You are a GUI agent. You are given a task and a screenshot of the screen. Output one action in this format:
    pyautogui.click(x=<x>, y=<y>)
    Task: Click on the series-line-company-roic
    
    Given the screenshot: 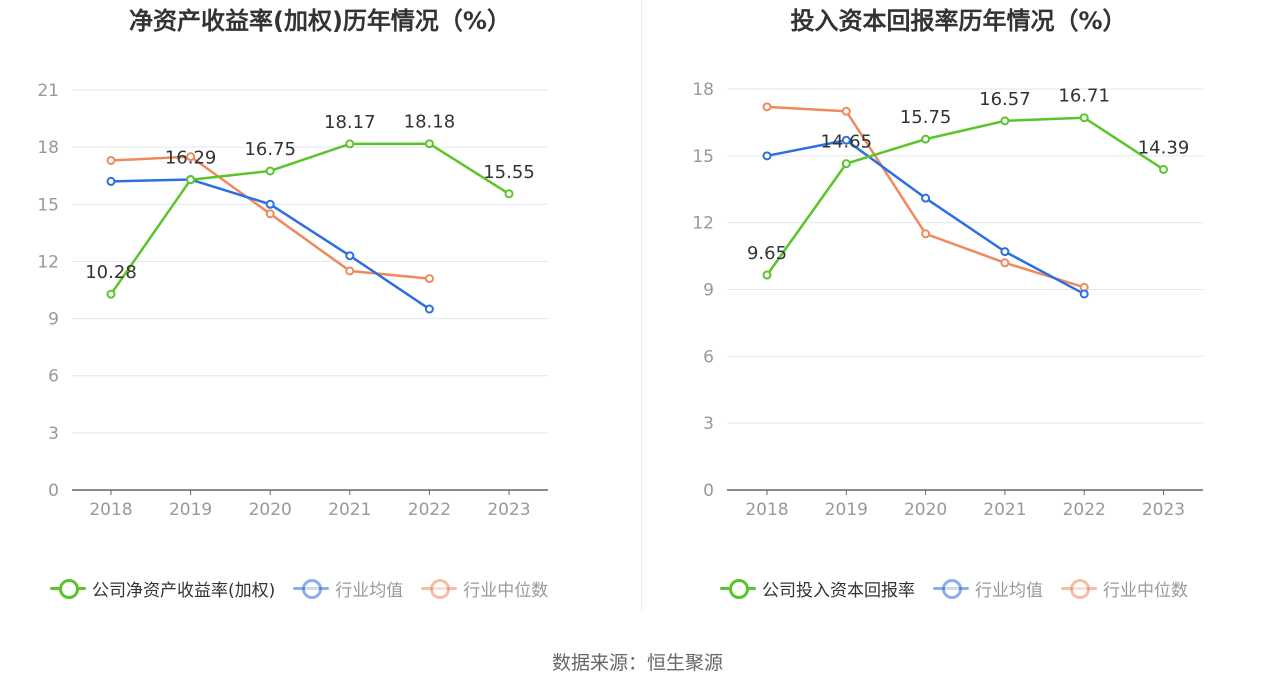 What is the action you would take?
    pyautogui.click(x=965, y=196)
    